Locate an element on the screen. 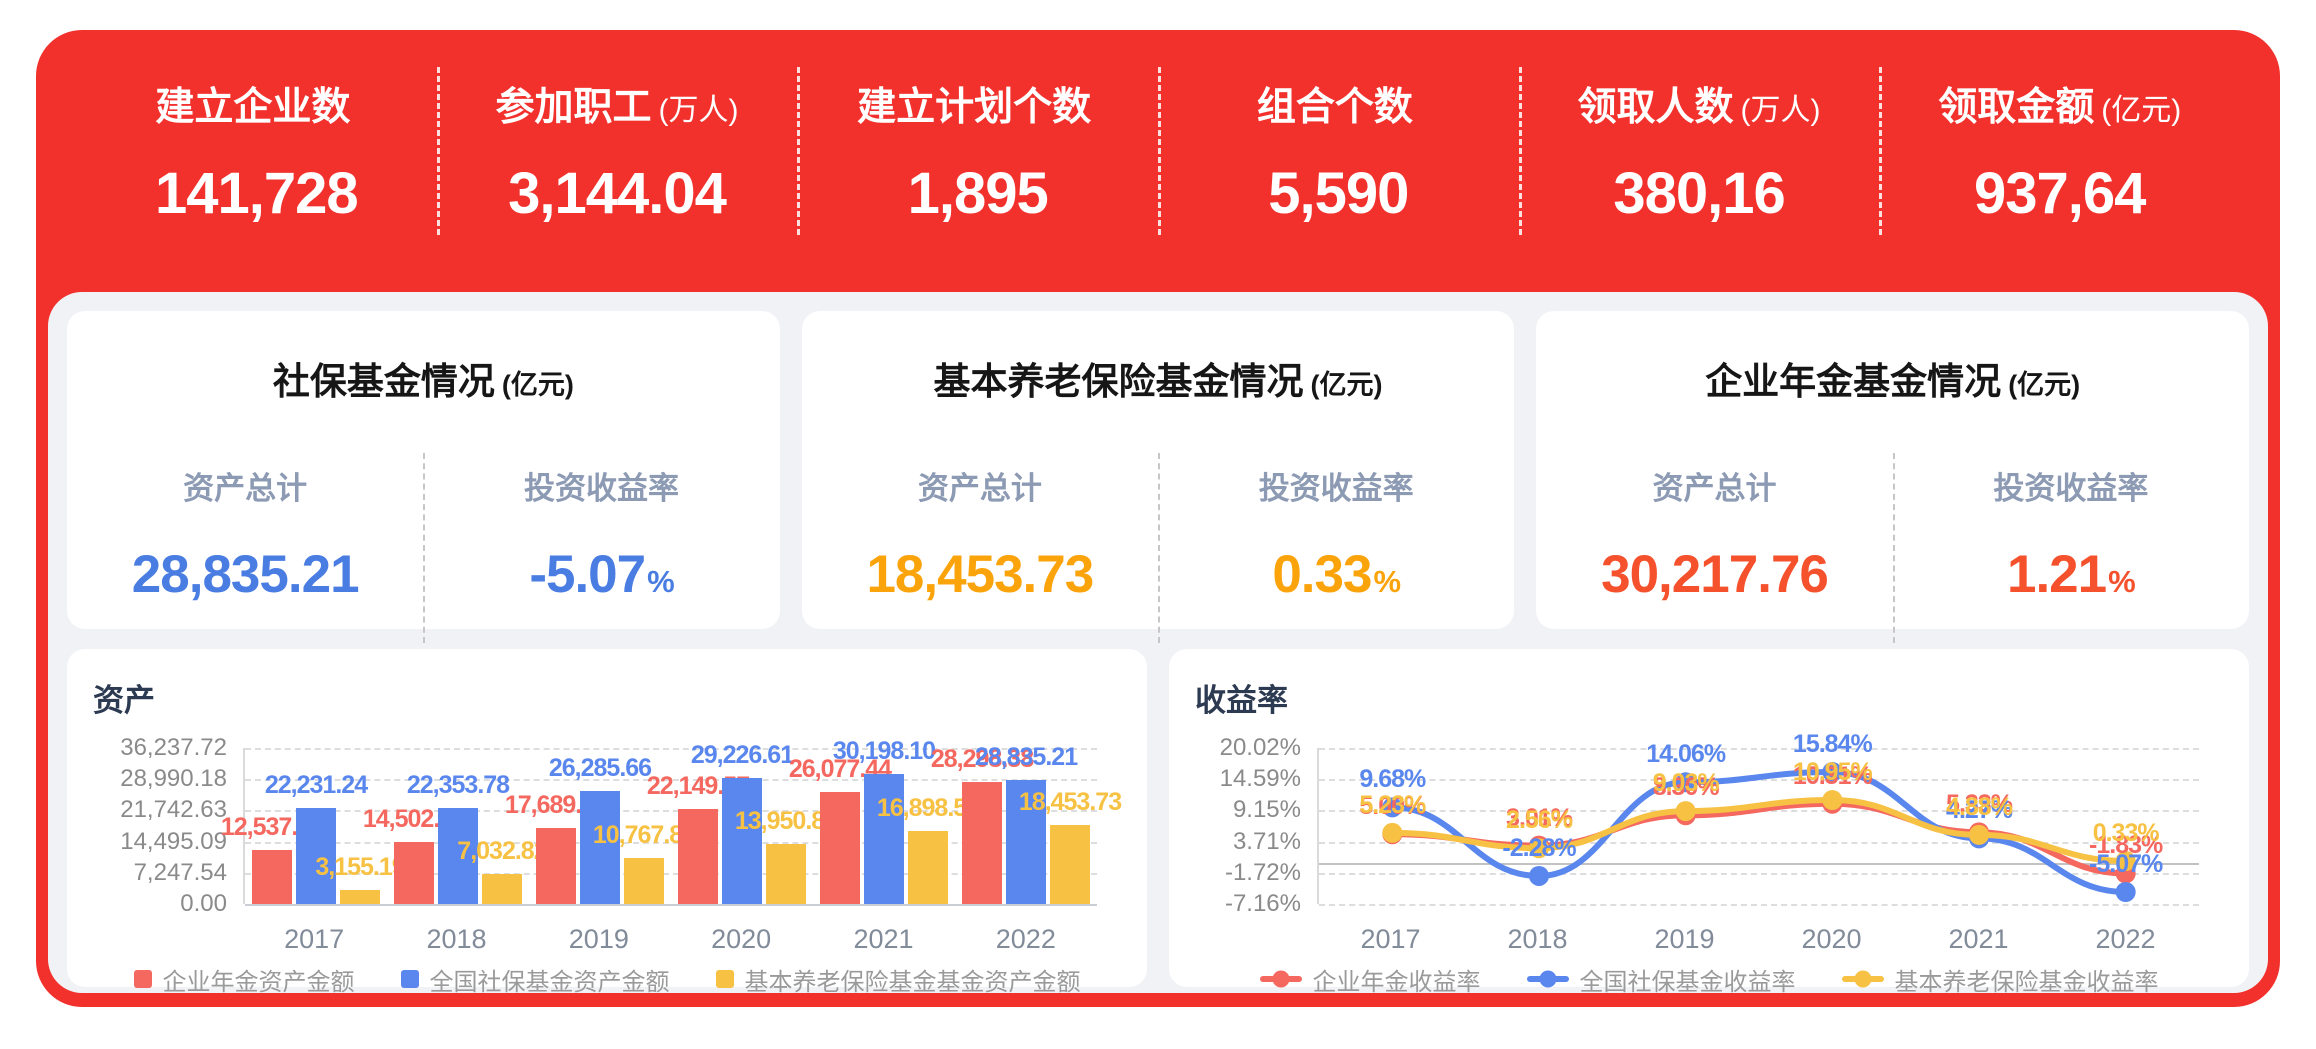  bar-value-label: 28,298.38 is located at coordinates (982, 759).